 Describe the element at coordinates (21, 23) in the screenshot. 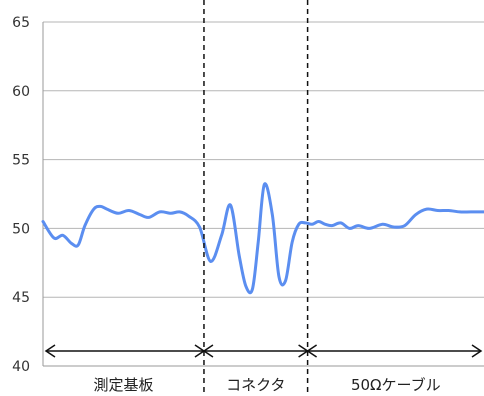

I see `y-tick-label-65: 65` at that location.